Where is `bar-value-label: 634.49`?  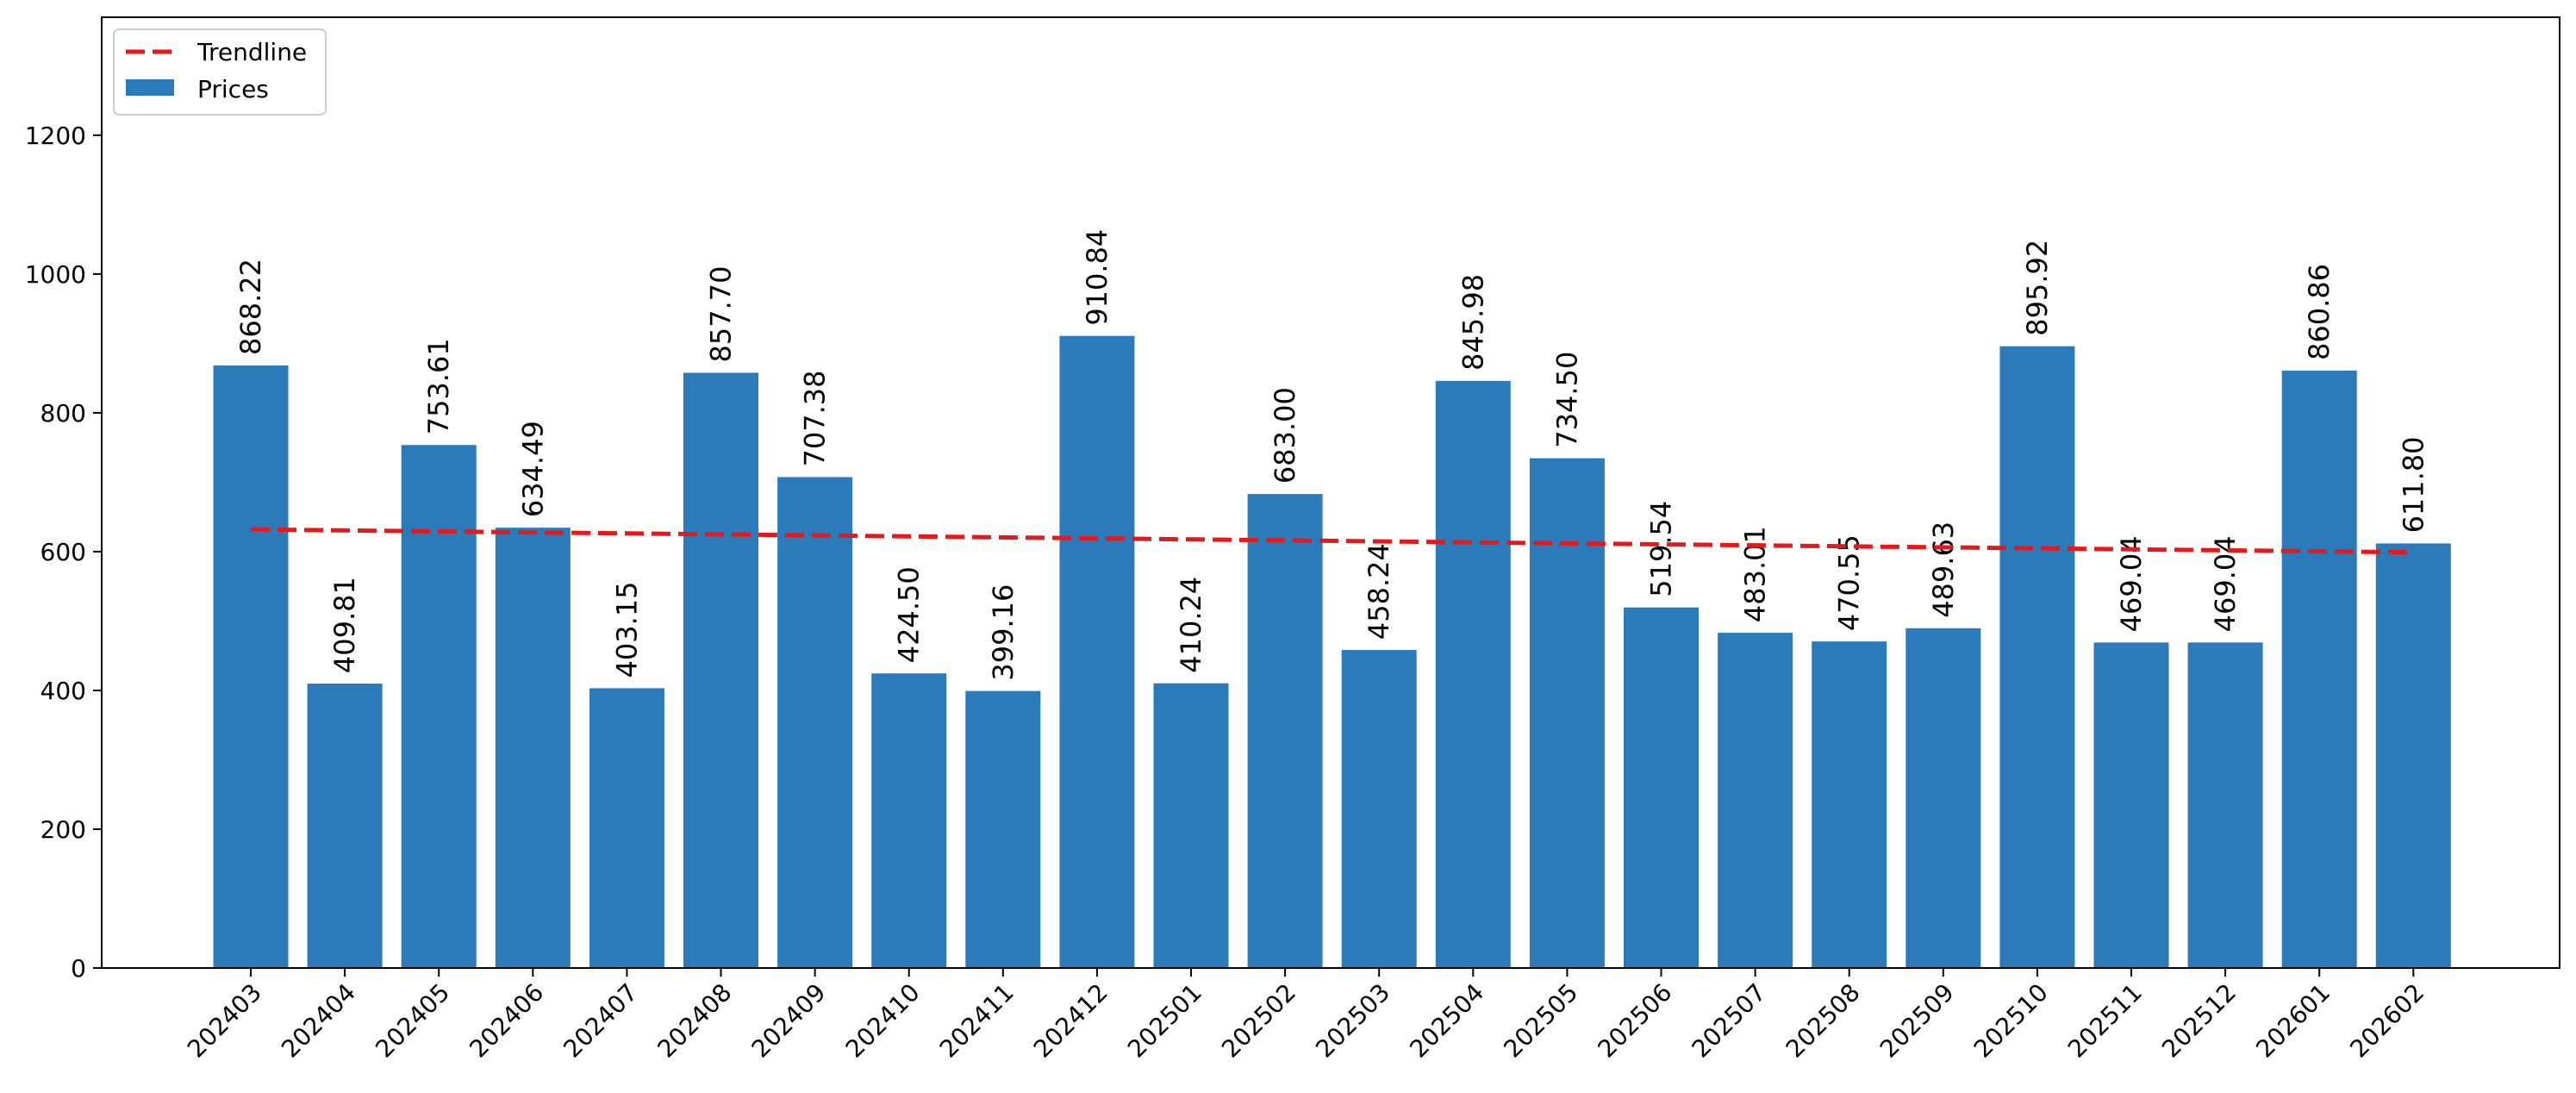 bar-value-label: 634.49 is located at coordinates (532, 469).